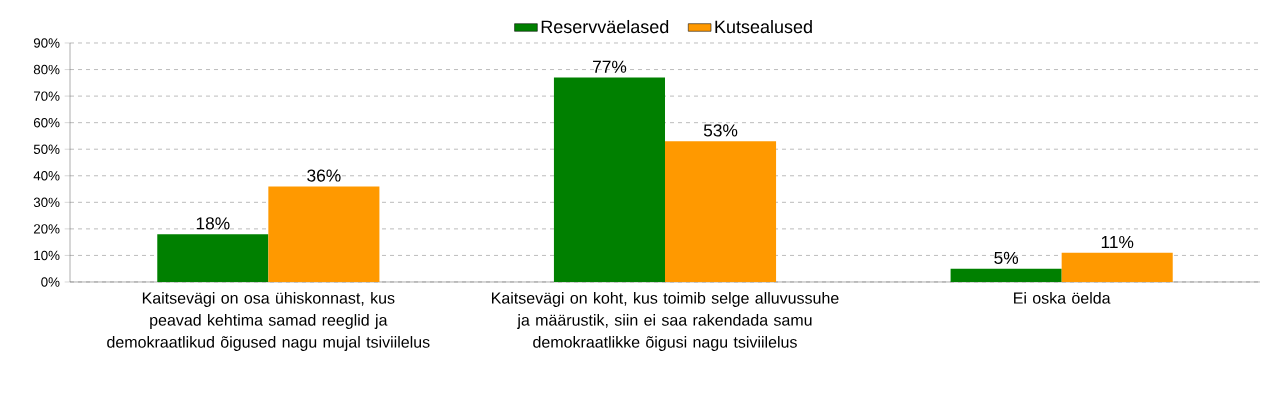 Image resolution: width=1263 pixels, height=409 pixels. What do you see at coordinates (1117, 242) in the screenshot?
I see `data-label: 11%` at bounding box center [1117, 242].